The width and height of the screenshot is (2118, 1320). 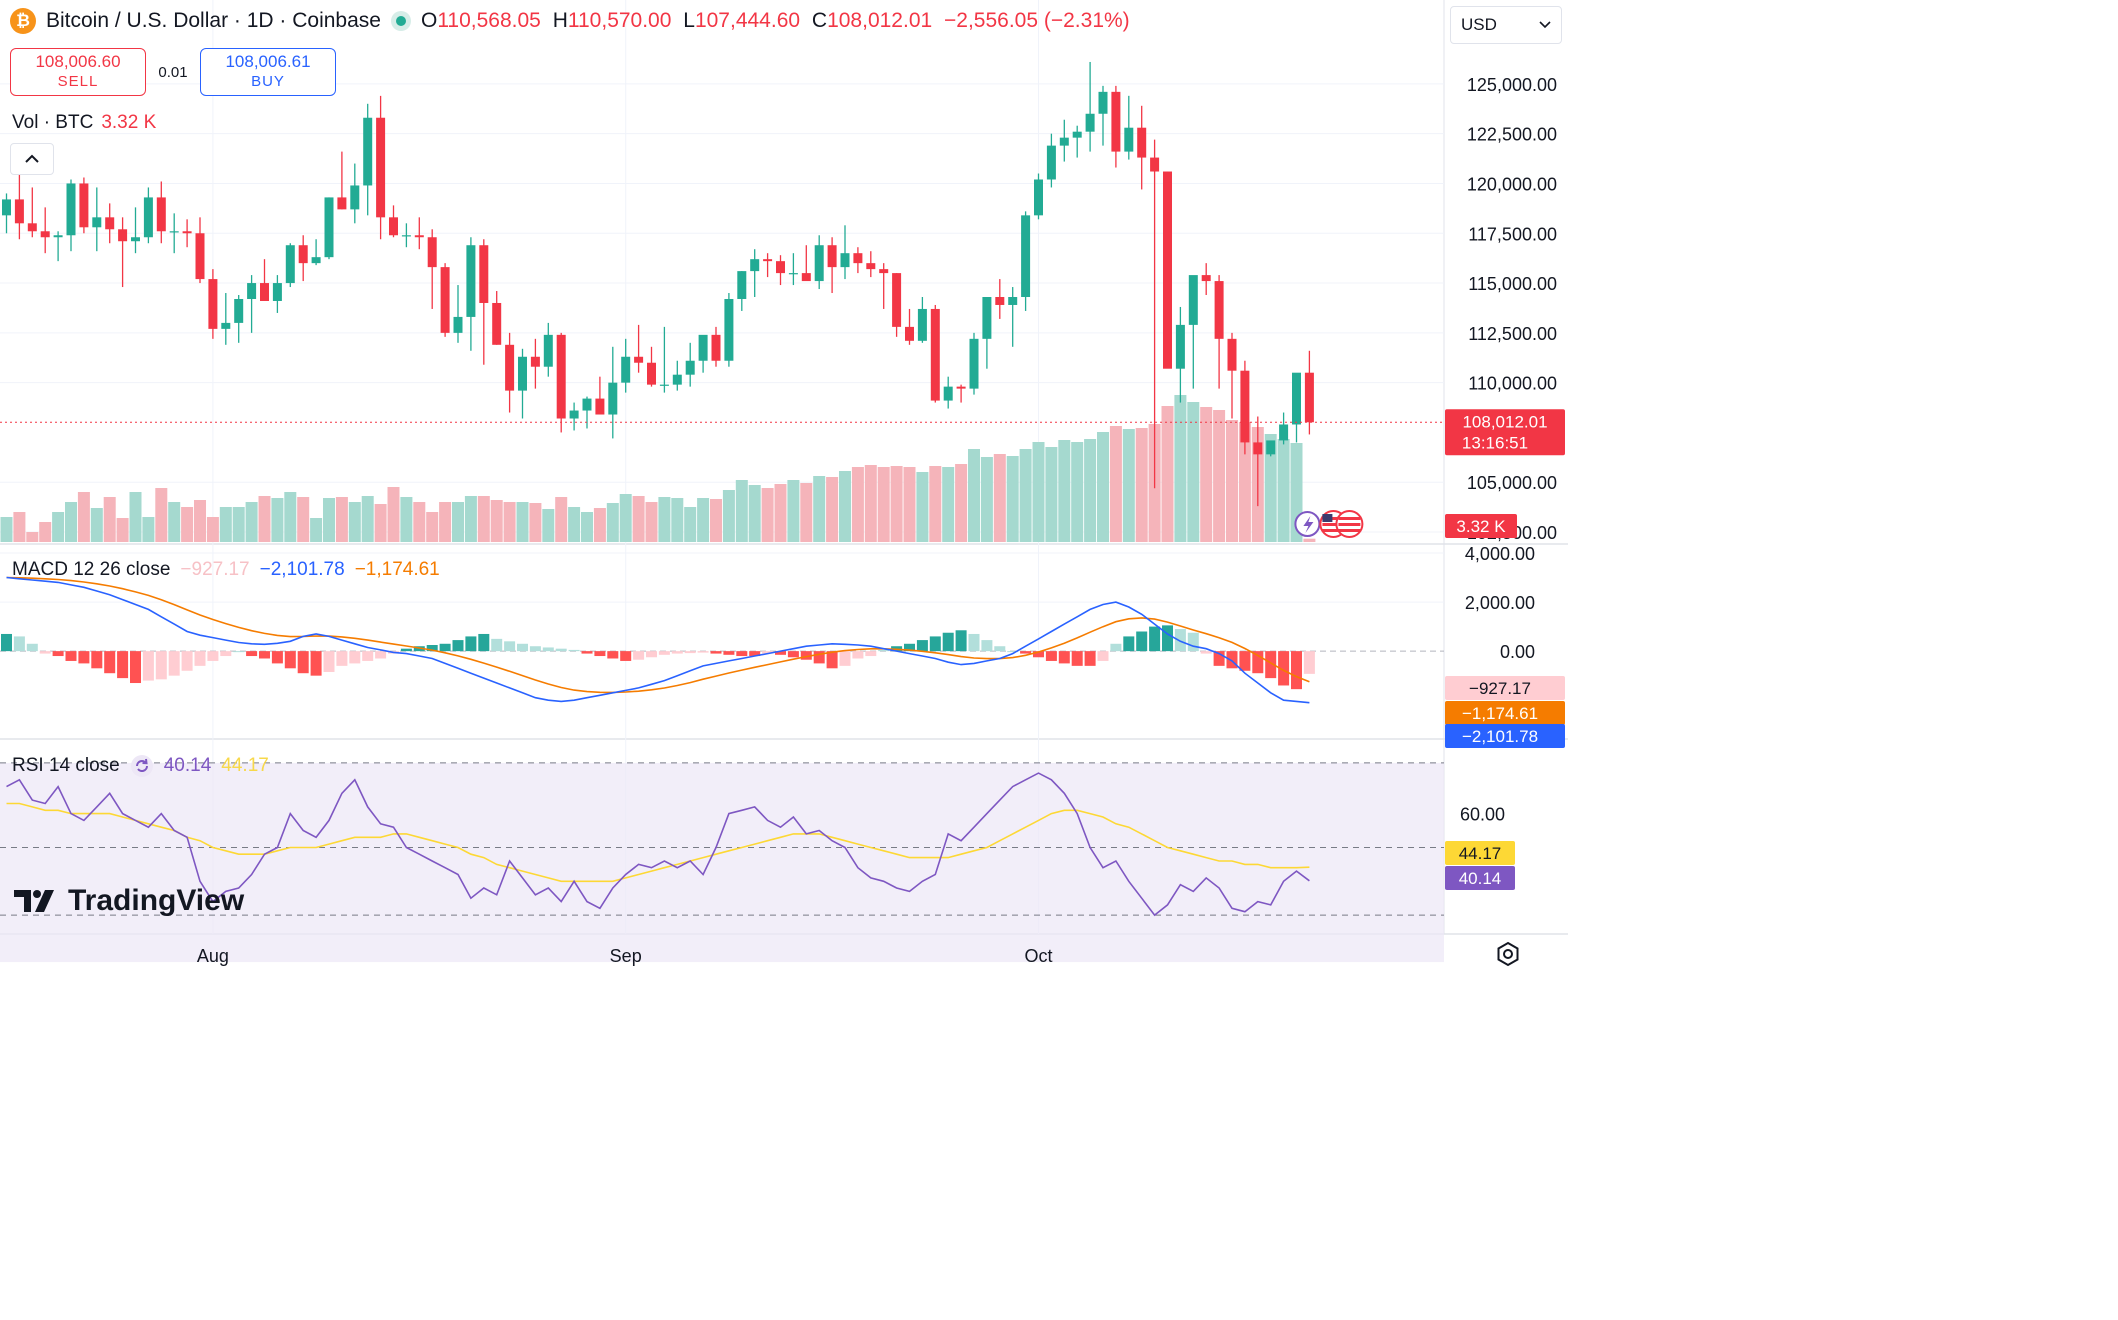 I want to click on buy-button: 108,006.61 BUY, so click(x=268, y=72).